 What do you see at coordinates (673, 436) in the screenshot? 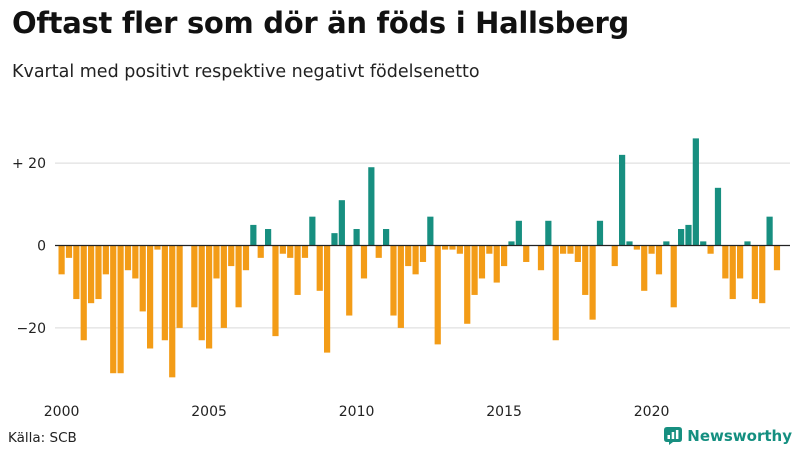
I see `newsworthy-logo-icon` at bounding box center [673, 436].